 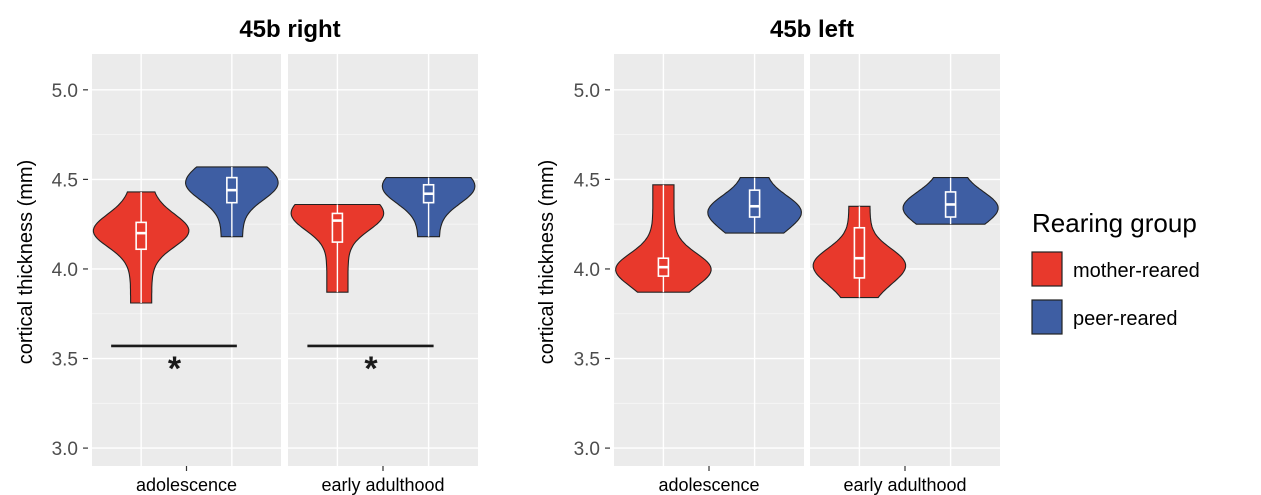 What do you see at coordinates (1136, 271) in the screenshot?
I see `legend-label: mother-reared` at bounding box center [1136, 271].